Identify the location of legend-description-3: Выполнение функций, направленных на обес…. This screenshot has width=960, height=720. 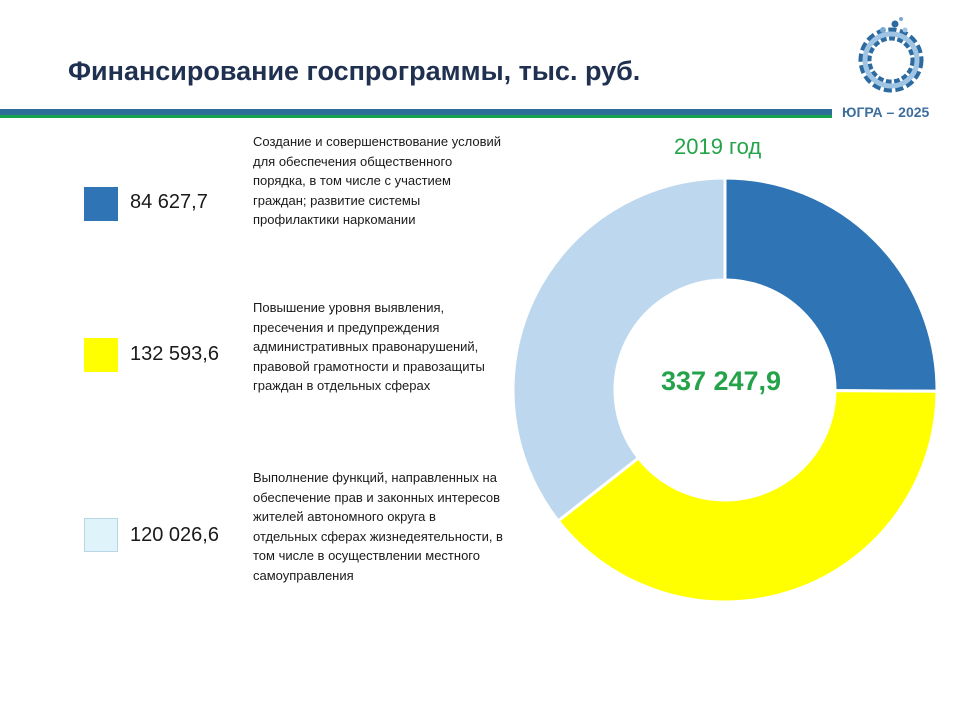
(378, 526).